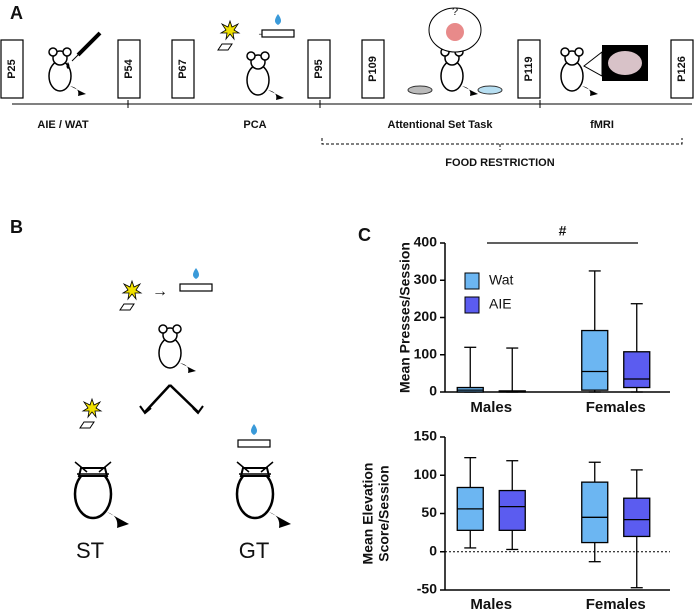 The height and width of the screenshot is (614, 696). I want to click on y-tick-label: 50, so click(429, 512).